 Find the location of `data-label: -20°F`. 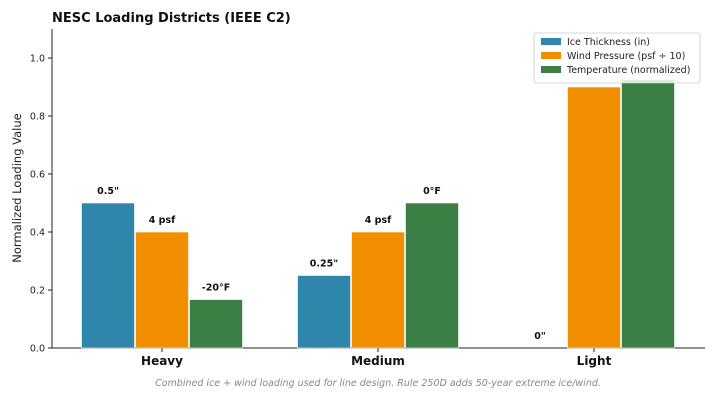

data-label: -20°F is located at coordinates (216, 288).